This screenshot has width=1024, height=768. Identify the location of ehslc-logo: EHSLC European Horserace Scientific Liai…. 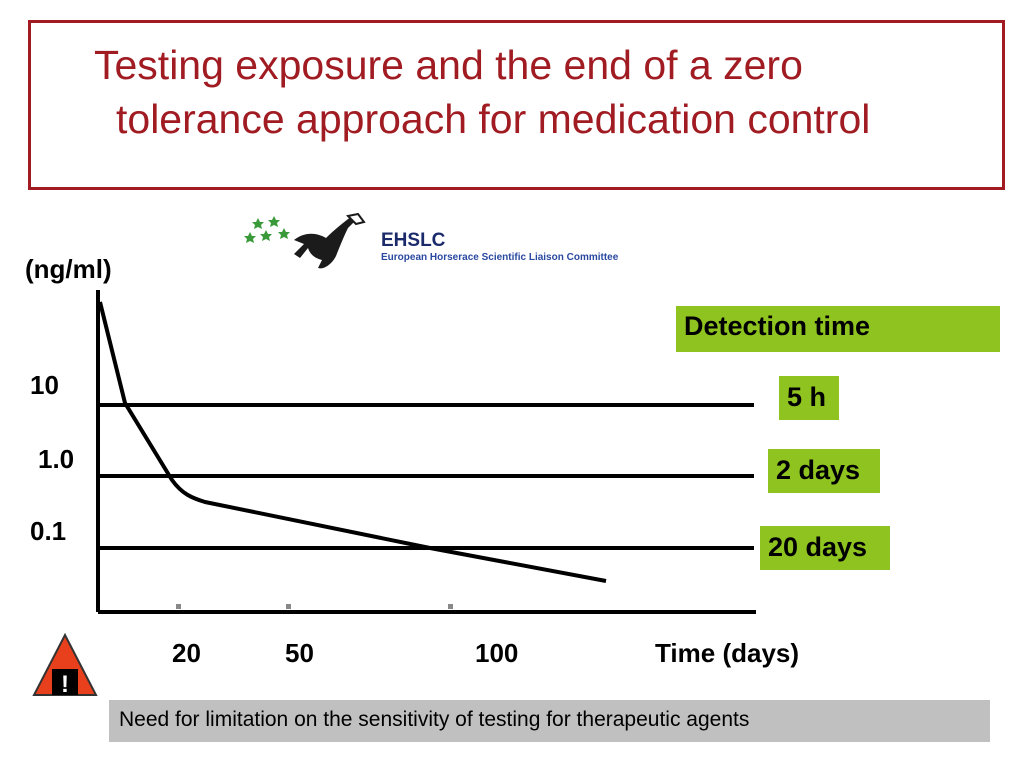
(459, 245).